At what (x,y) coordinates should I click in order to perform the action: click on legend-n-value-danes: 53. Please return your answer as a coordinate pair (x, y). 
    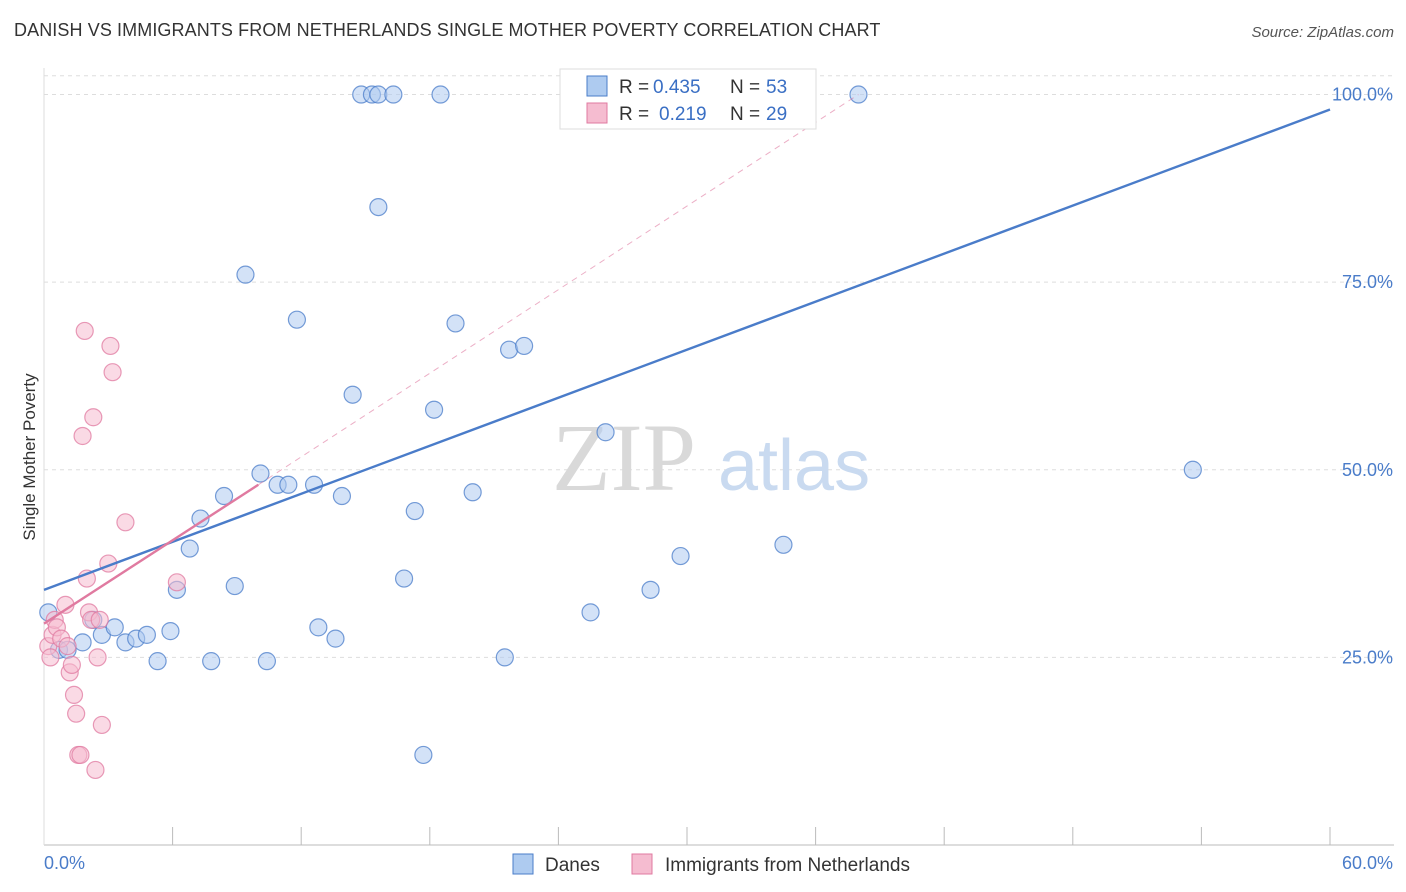
    Looking at the image, I should click on (776, 87).